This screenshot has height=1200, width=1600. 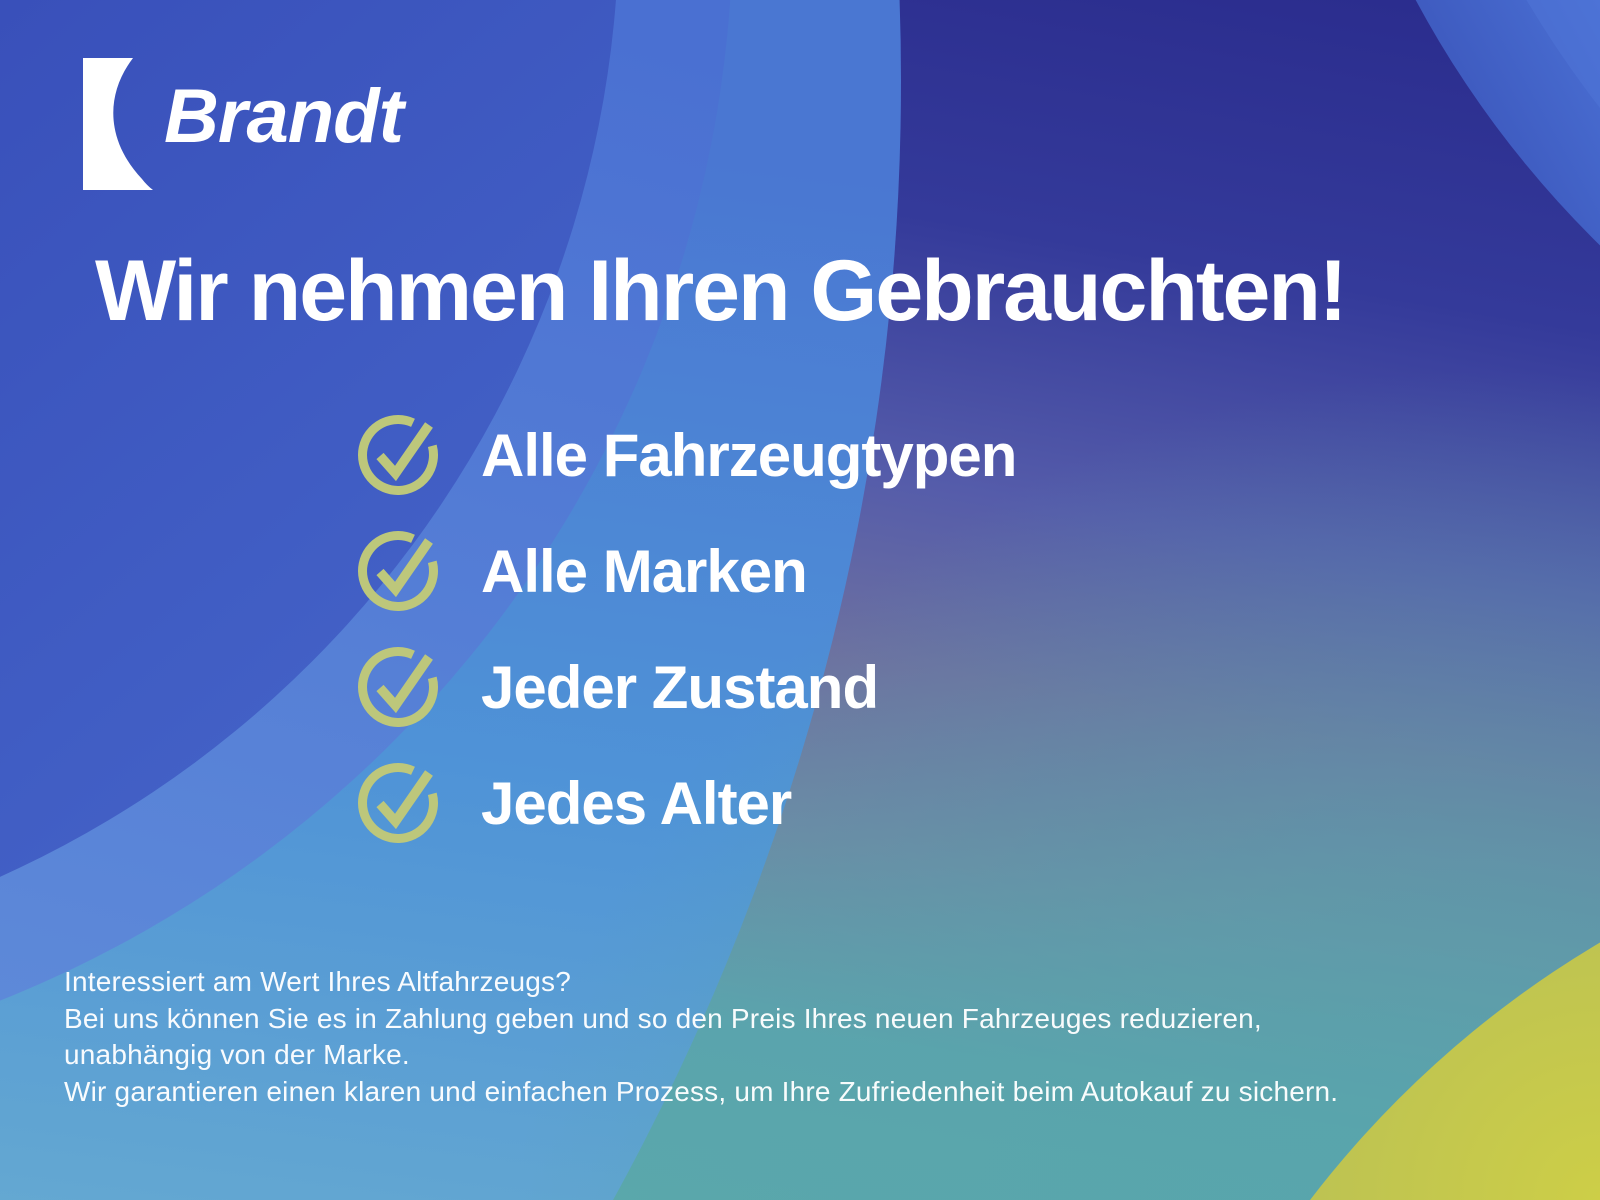 What do you see at coordinates (749, 455) in the screenshot?
I see `checklist-item-label: Alle Fahrzeugtypen` at bounding box center [749, 455].